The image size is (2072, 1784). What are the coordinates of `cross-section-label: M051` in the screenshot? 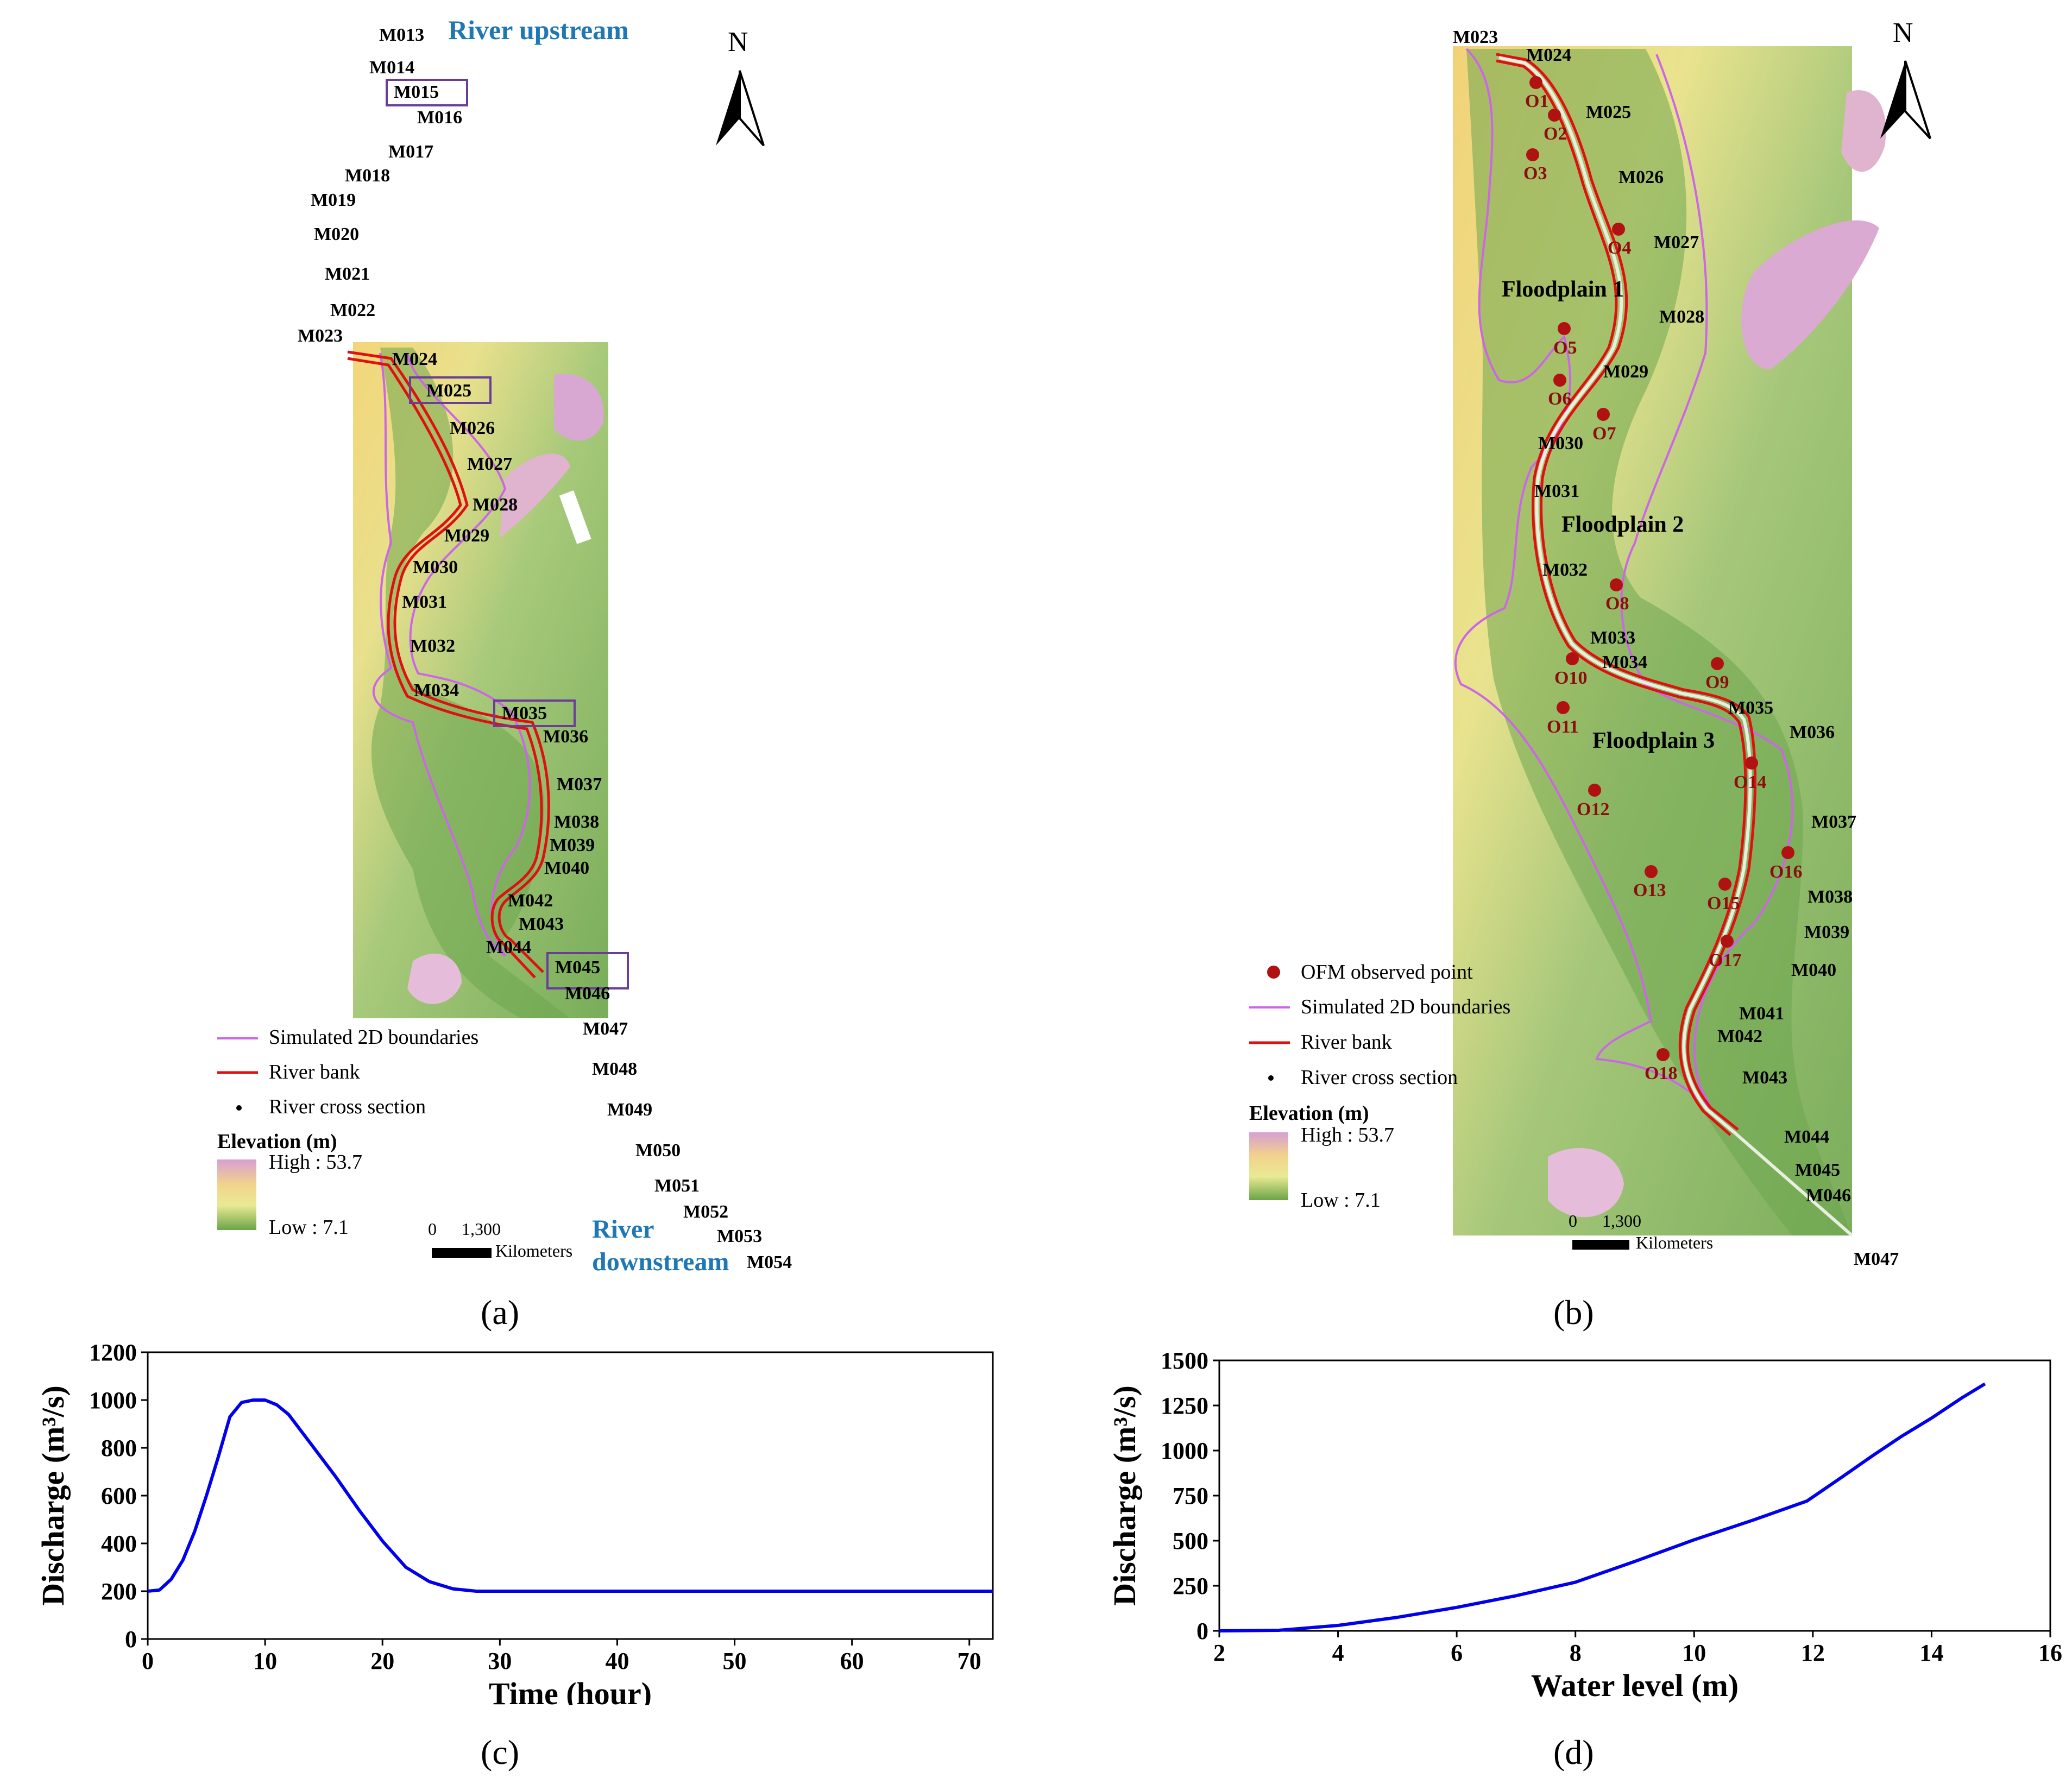 It's located at (677, 1186).